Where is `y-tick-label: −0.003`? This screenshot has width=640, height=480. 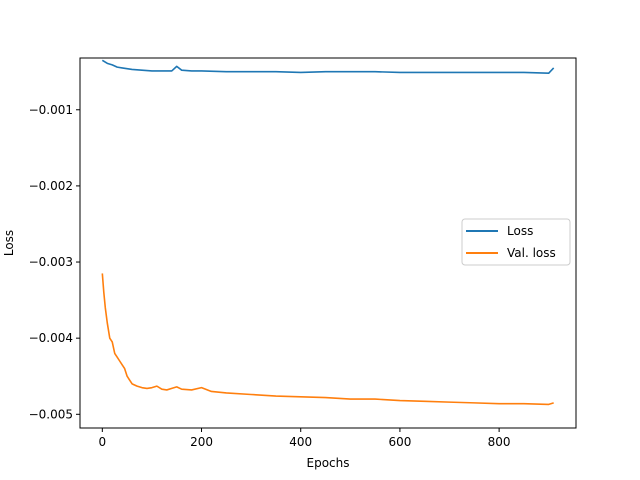 y-tick-label: −0.003 is located at coordinates (51, 262).